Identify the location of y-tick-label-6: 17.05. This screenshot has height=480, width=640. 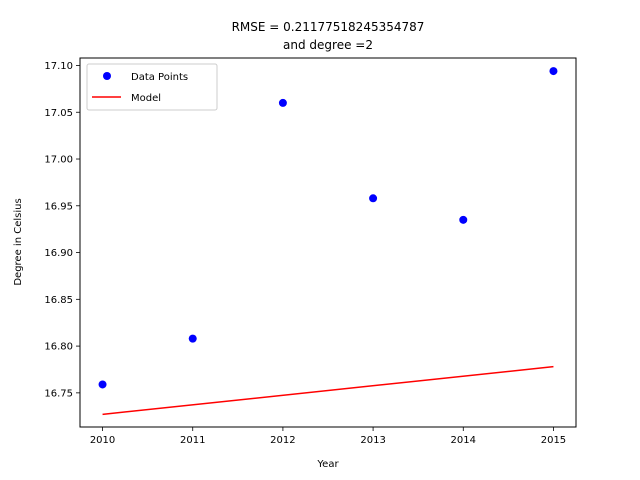
(58, 113).